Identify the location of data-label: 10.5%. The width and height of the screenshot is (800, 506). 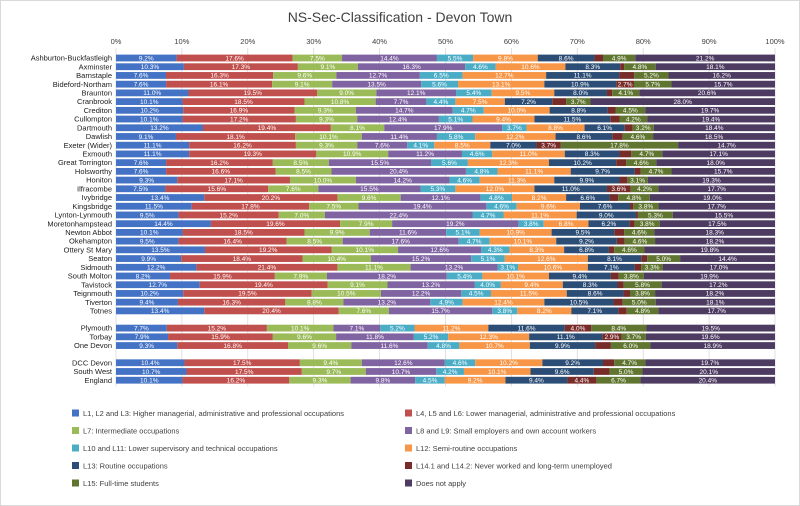
(579, 302).